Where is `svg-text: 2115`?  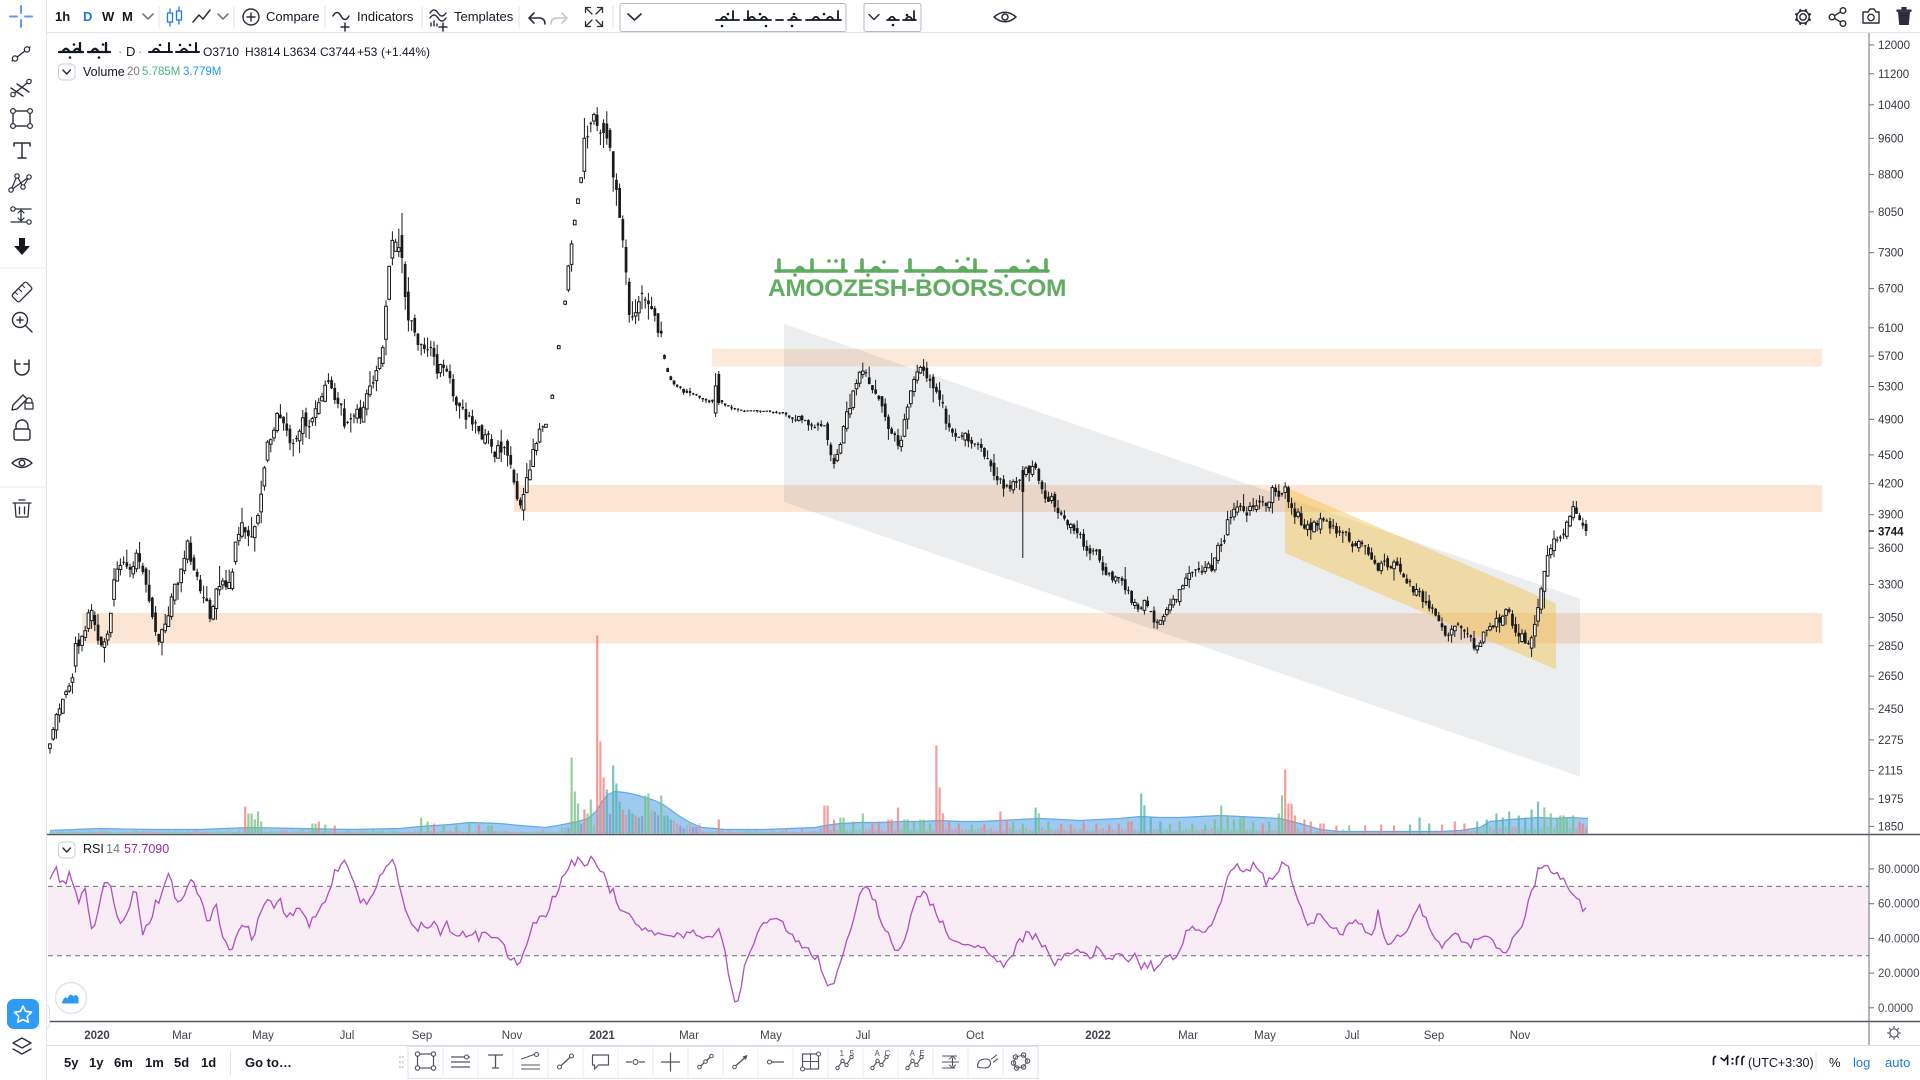 svg-text: 2115 is located at coordinates (1890, 771).